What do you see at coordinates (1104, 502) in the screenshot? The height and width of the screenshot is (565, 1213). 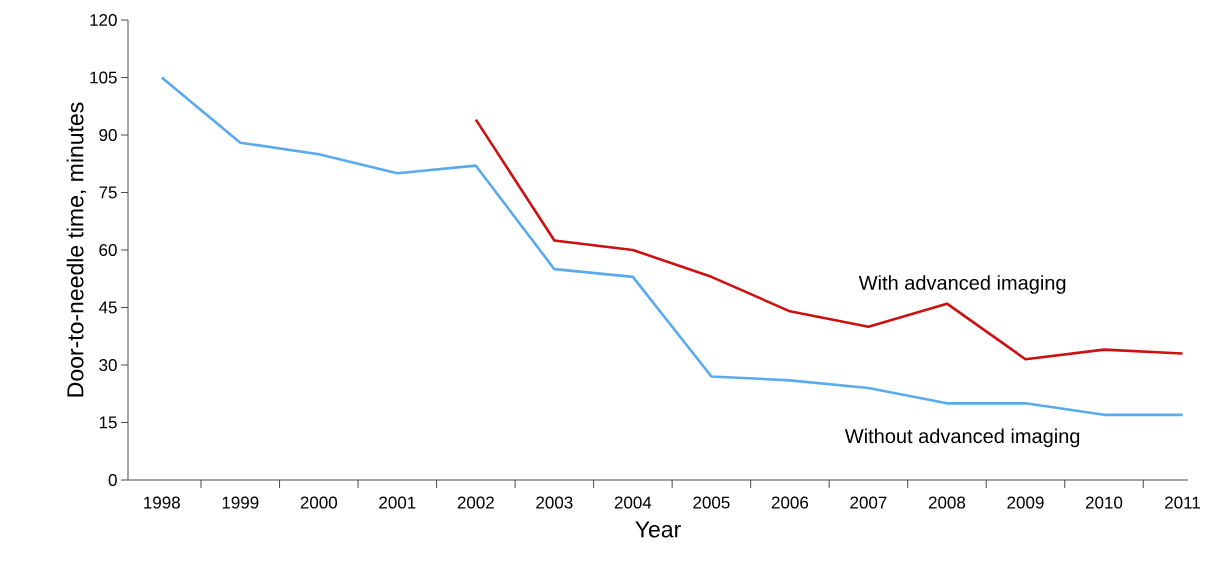 I see `x-tick-label: 2010` at bounding box center [1104, 502].